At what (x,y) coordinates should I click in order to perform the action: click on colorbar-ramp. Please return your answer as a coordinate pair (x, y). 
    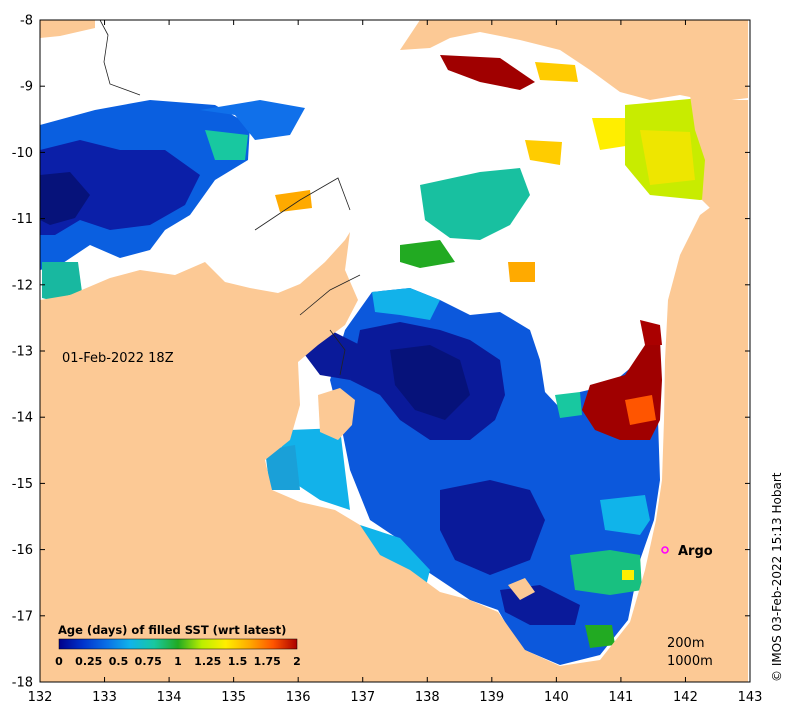
    Looking at the image, I should click on (178, 644).